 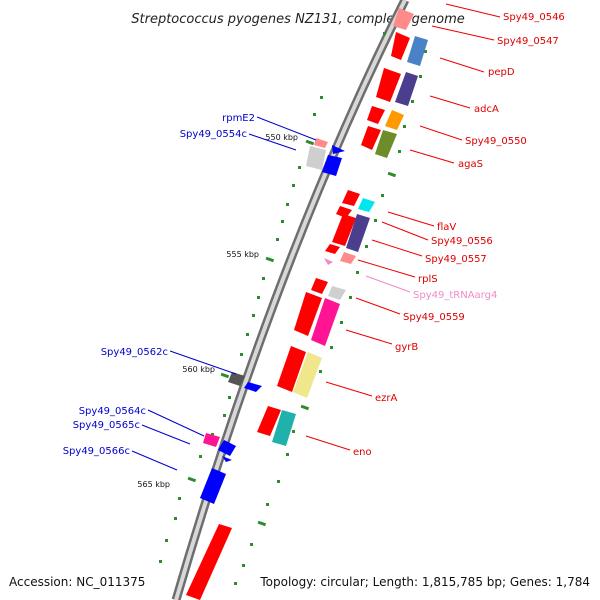 What do you see at coordinates (227, 459) in the screenshot?
I see `gene-spy49-0565c-b` at bounding box center [227, 459].